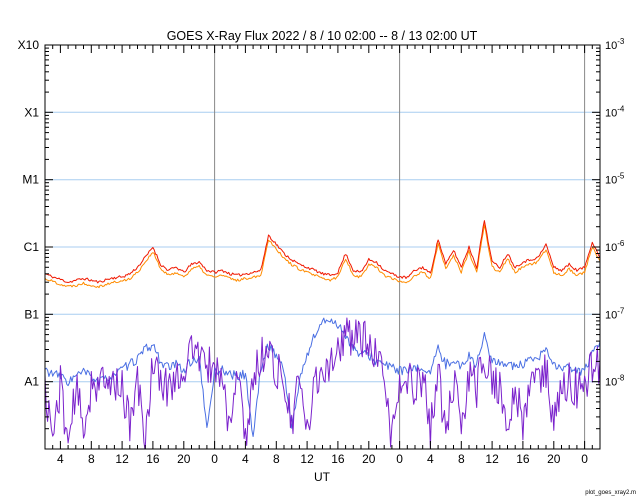 The height and width of the screenshot is (500, 640). I want to click on watermark: plot_goes_xray2.m, so click(610, 493).